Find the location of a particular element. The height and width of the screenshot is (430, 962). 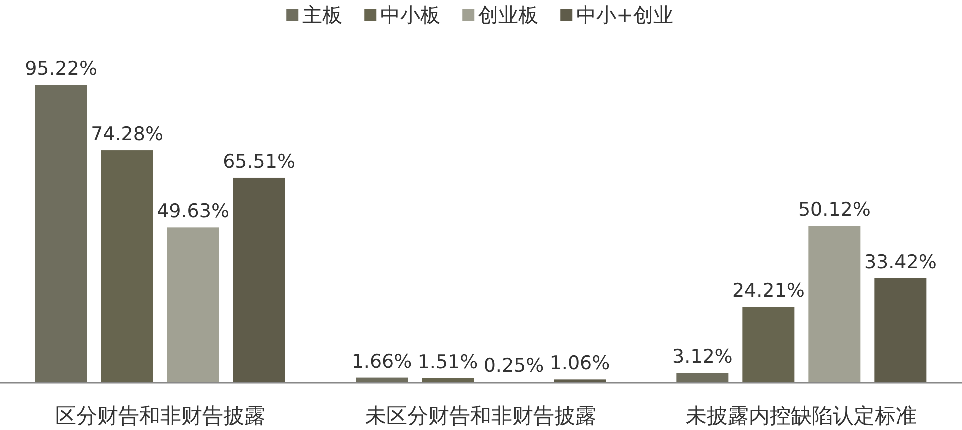

x-tick-label: 区分财告和非财告披露 is located at coordinates (160, 416).